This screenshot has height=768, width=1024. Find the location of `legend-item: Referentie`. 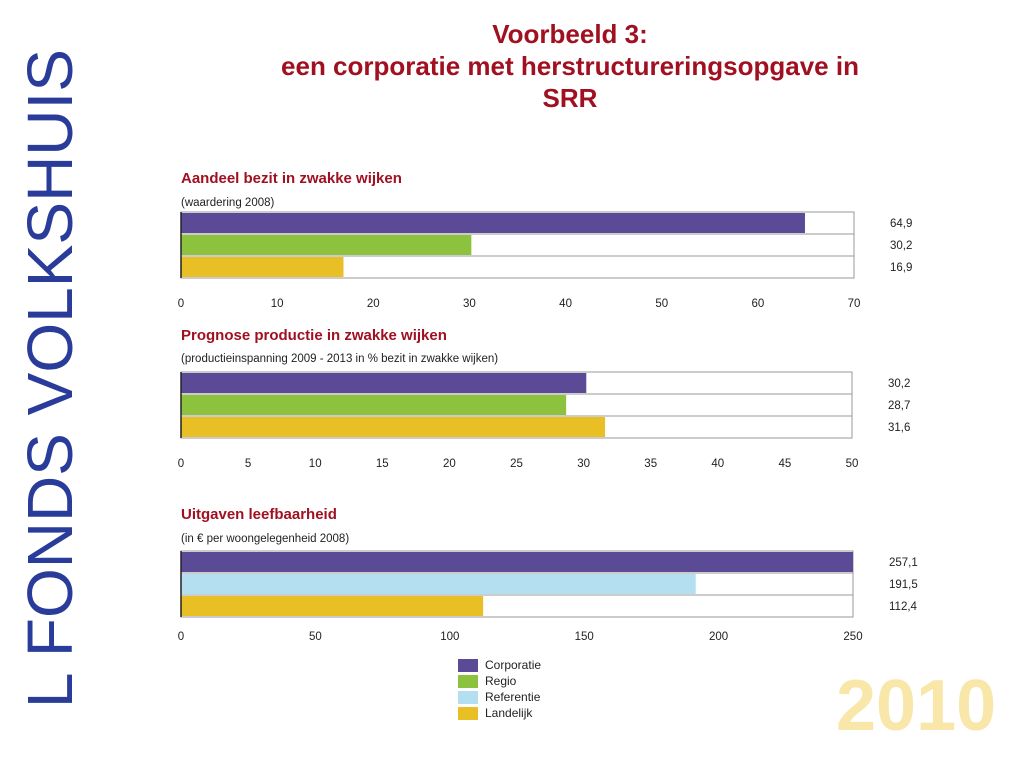

legend-item: Referentie is located at coordinates (499, 697).